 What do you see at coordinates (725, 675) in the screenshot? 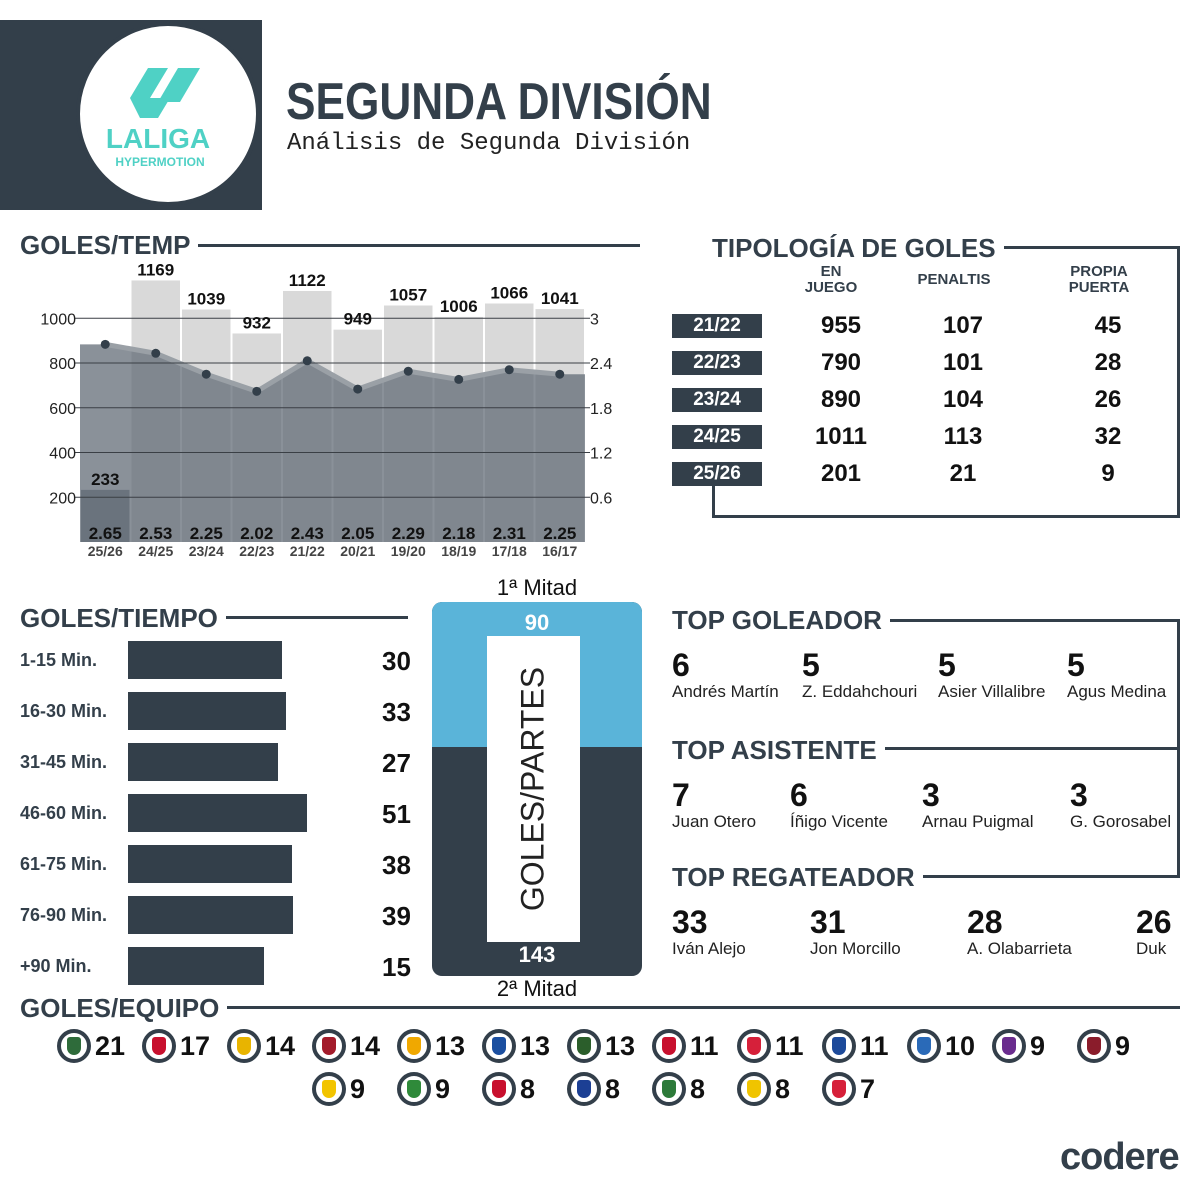
I see `player-stat: 6 Andrés Martín` at bounding box center [725, 675].